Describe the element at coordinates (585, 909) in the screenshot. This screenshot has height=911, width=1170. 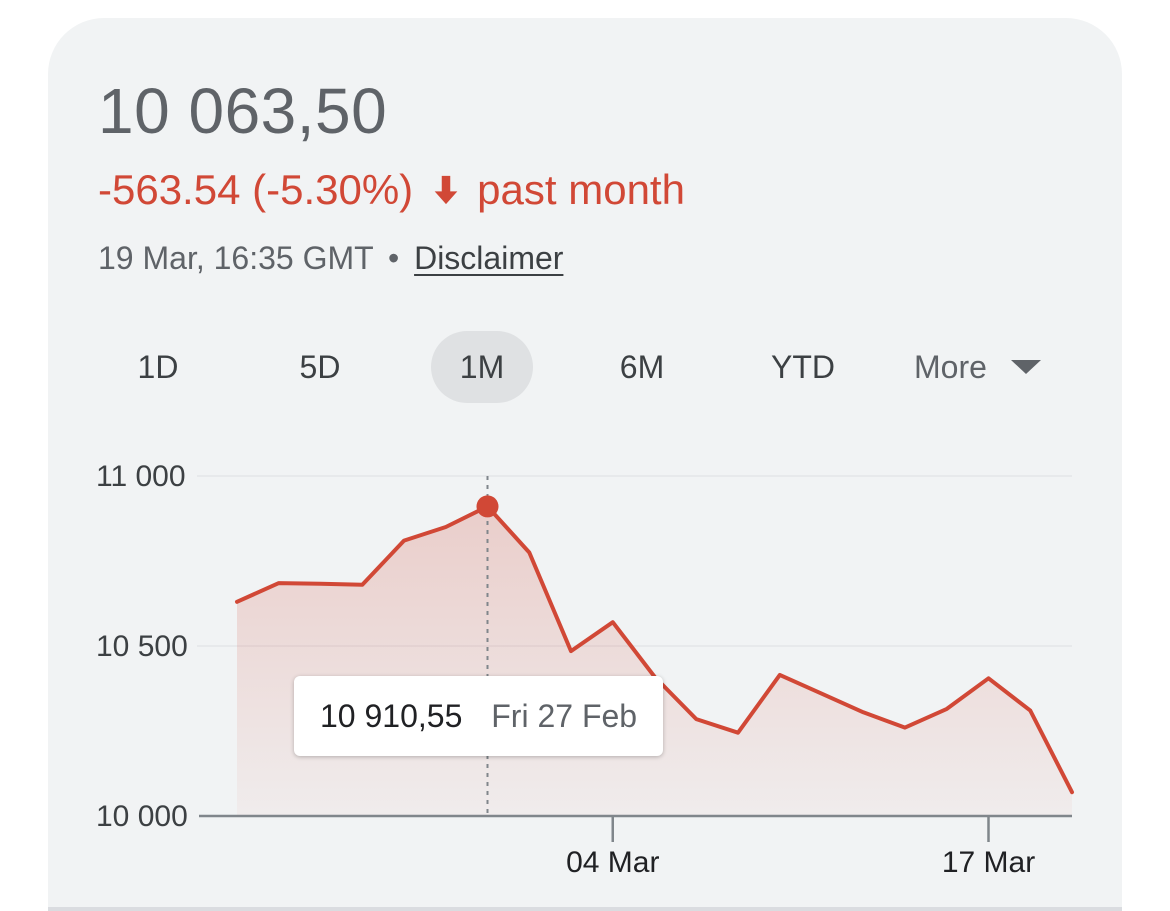
I see `card-divider` at that location.